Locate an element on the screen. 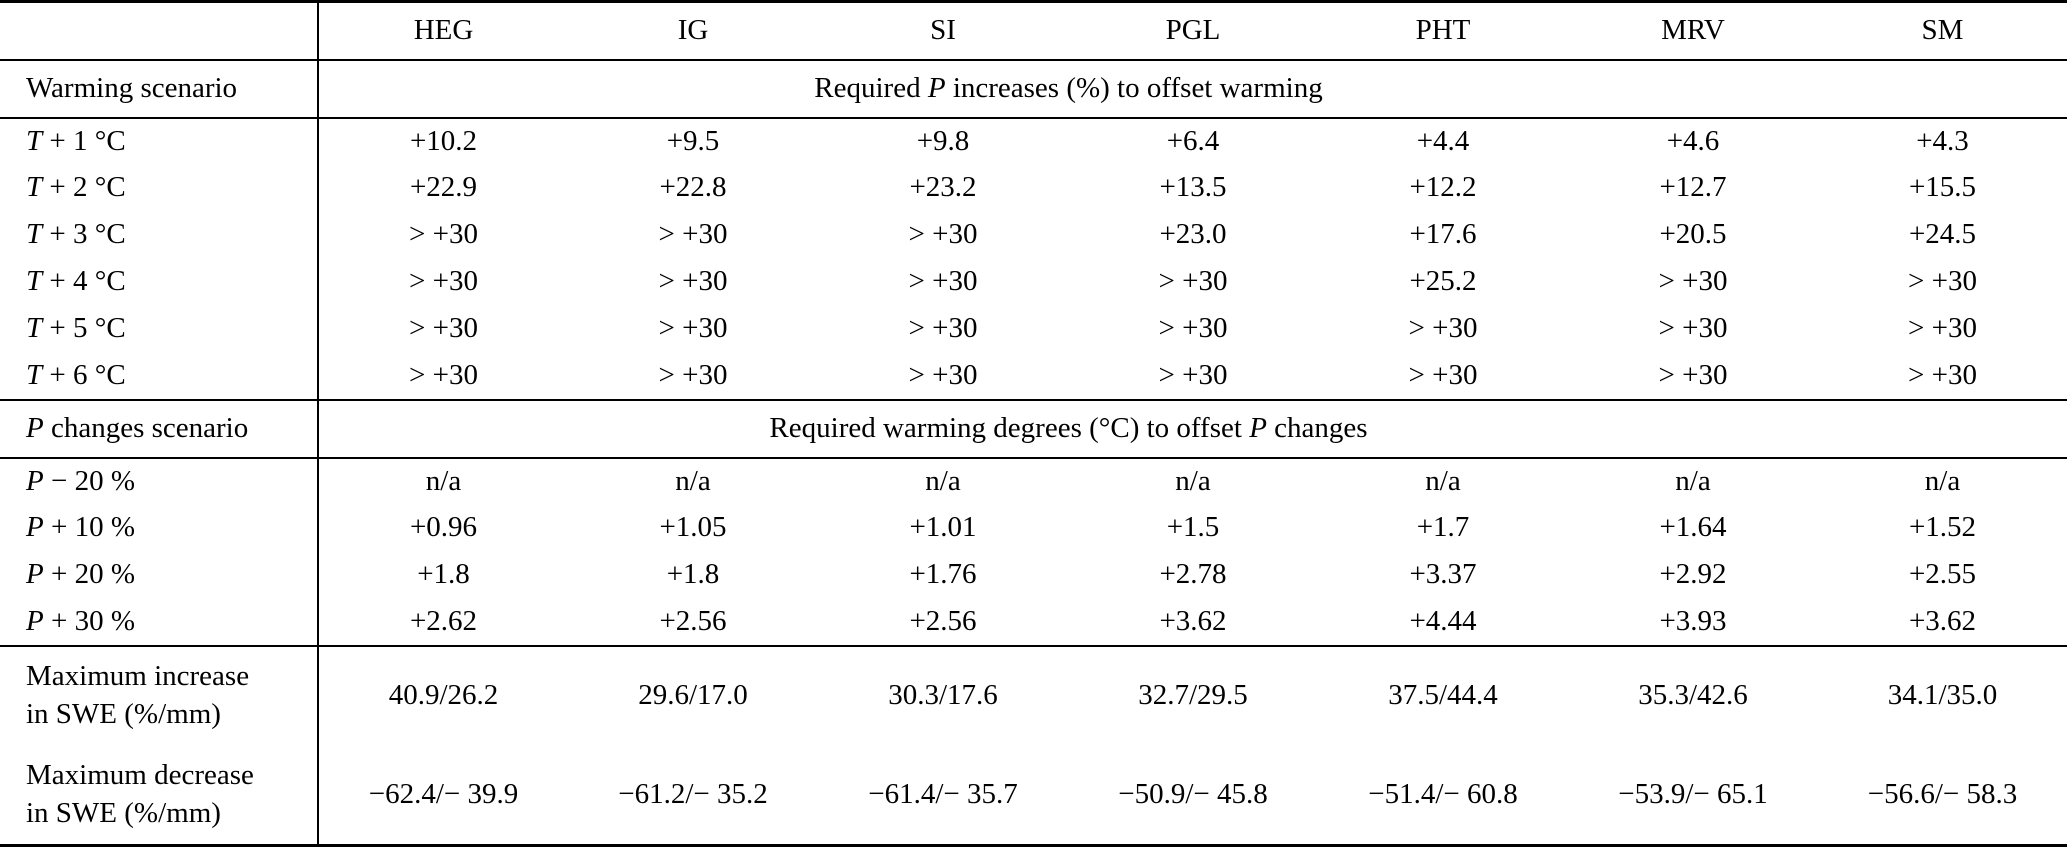  filler-cell is located at coordinates (1942, 429).